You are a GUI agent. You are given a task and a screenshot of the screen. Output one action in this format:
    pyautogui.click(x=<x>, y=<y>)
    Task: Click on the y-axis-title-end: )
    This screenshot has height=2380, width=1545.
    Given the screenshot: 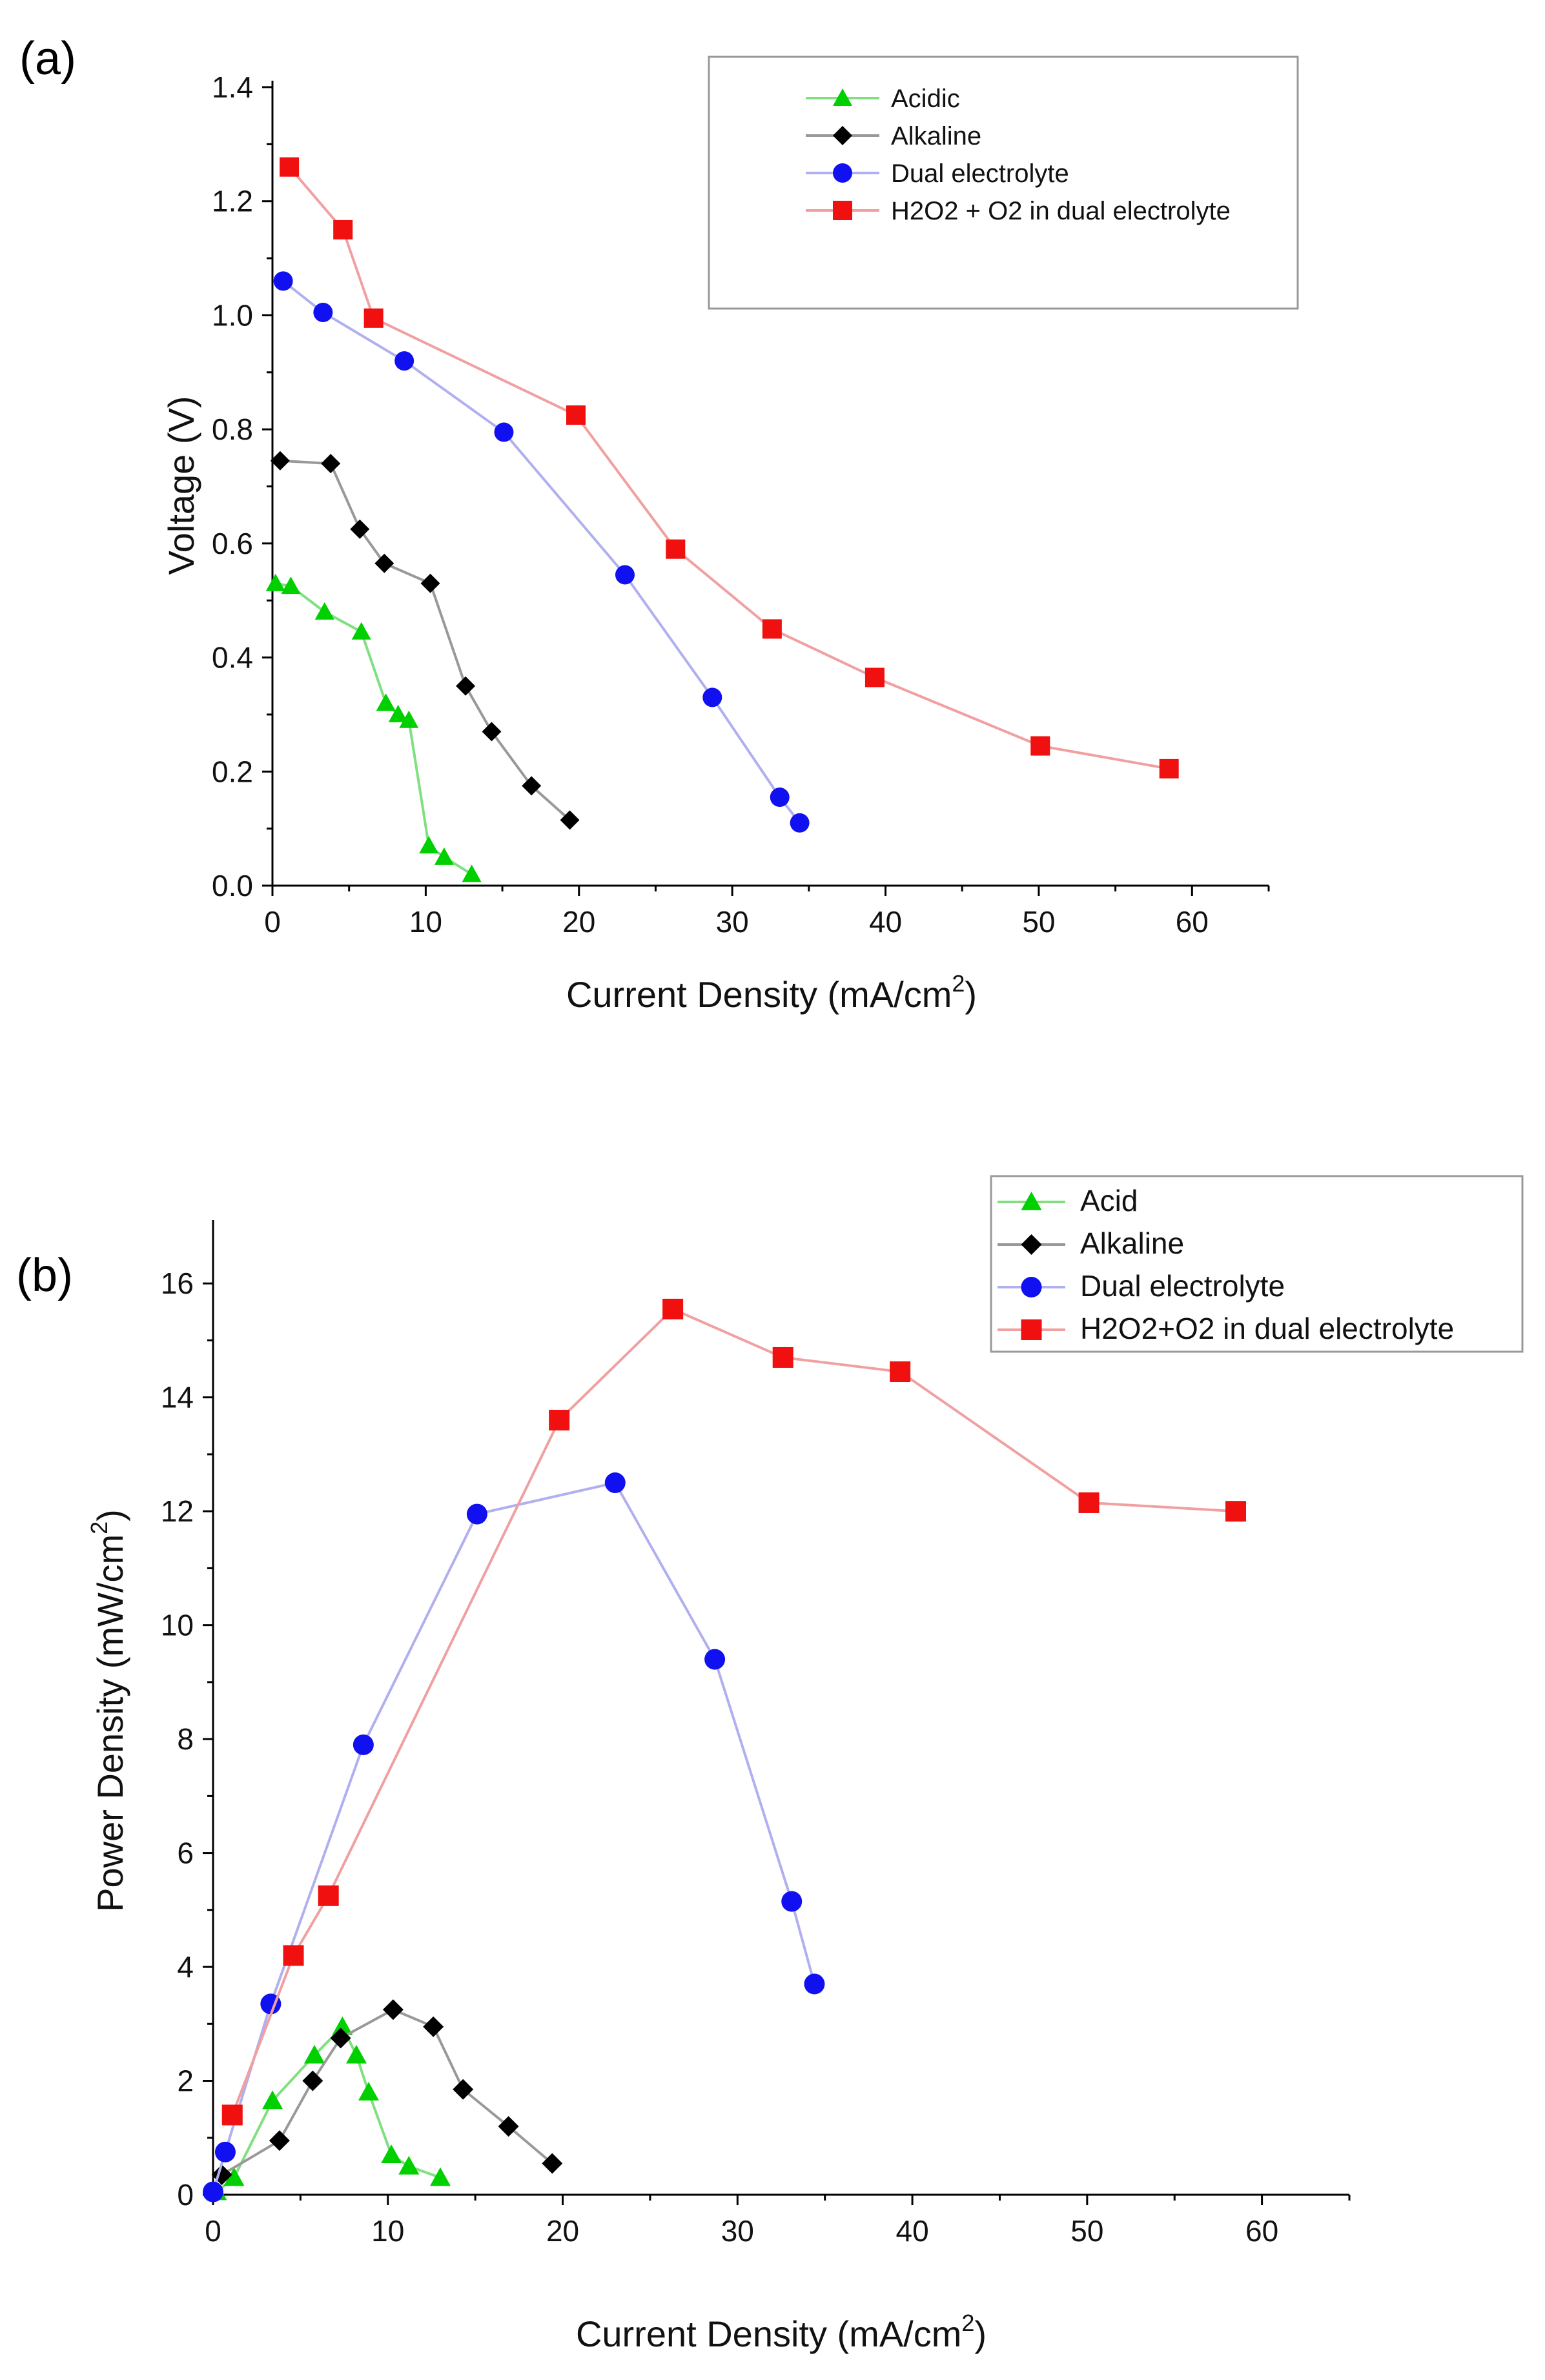 What is the action you would take?
    pyautogui.click(x=110, y=1515)
    